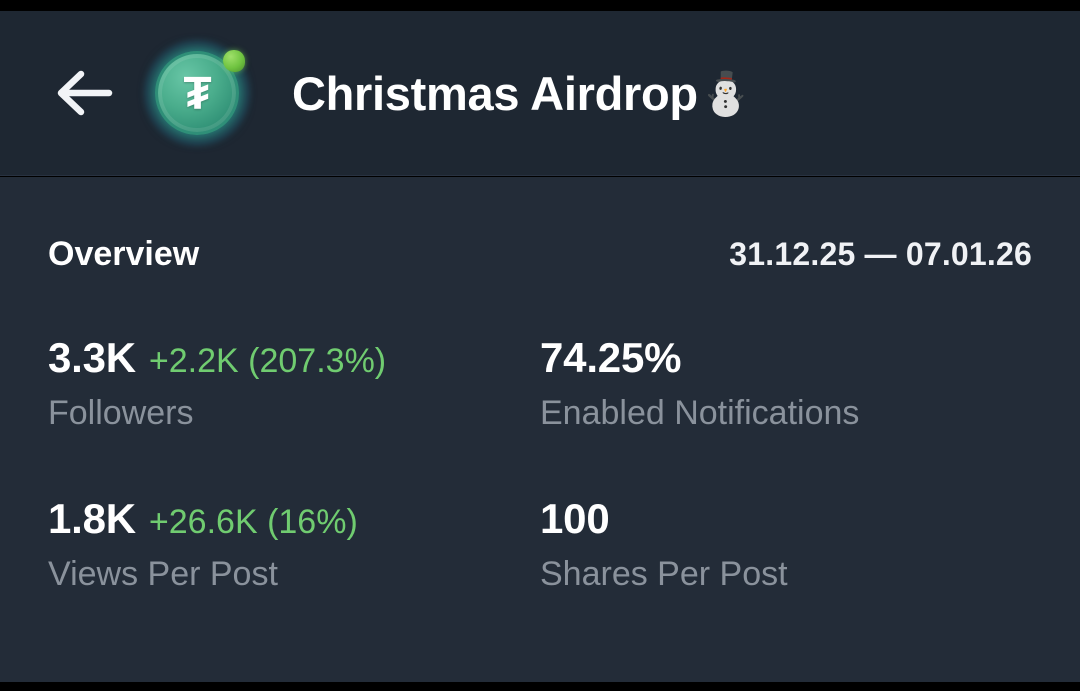 The height and width of the screenshot is (691, 1080). What do you see at coordinates (234, 61) in the screenshot?
I see `green-sprout-icon` at bounding box center [234, 61].